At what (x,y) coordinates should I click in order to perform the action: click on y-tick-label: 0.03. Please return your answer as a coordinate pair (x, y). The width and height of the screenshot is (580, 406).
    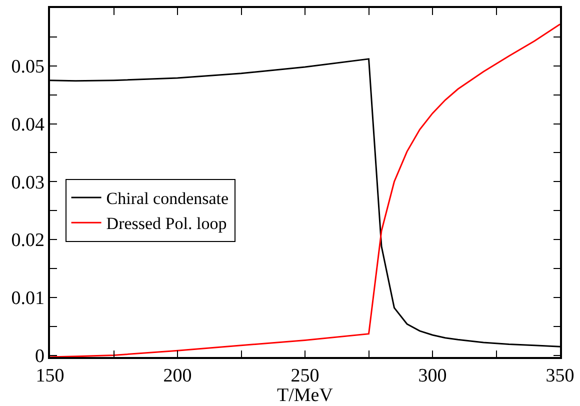
    Looking at the image, I should click on (27, 183).